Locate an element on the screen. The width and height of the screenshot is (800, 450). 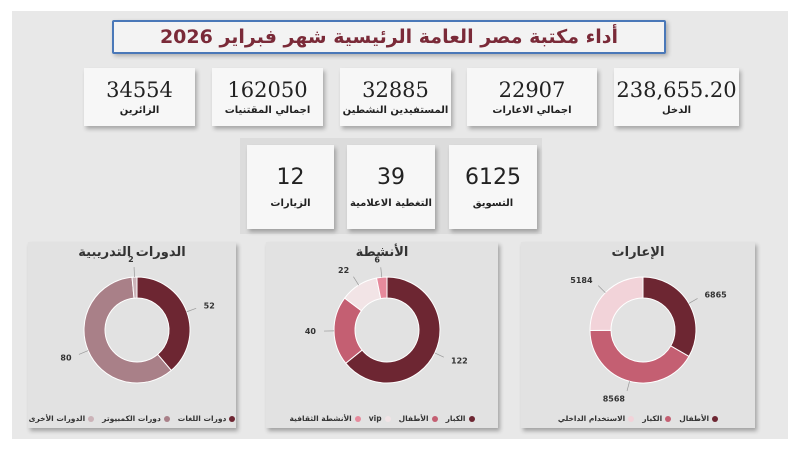
data-label: 122 is located at coordinates (459, 361).